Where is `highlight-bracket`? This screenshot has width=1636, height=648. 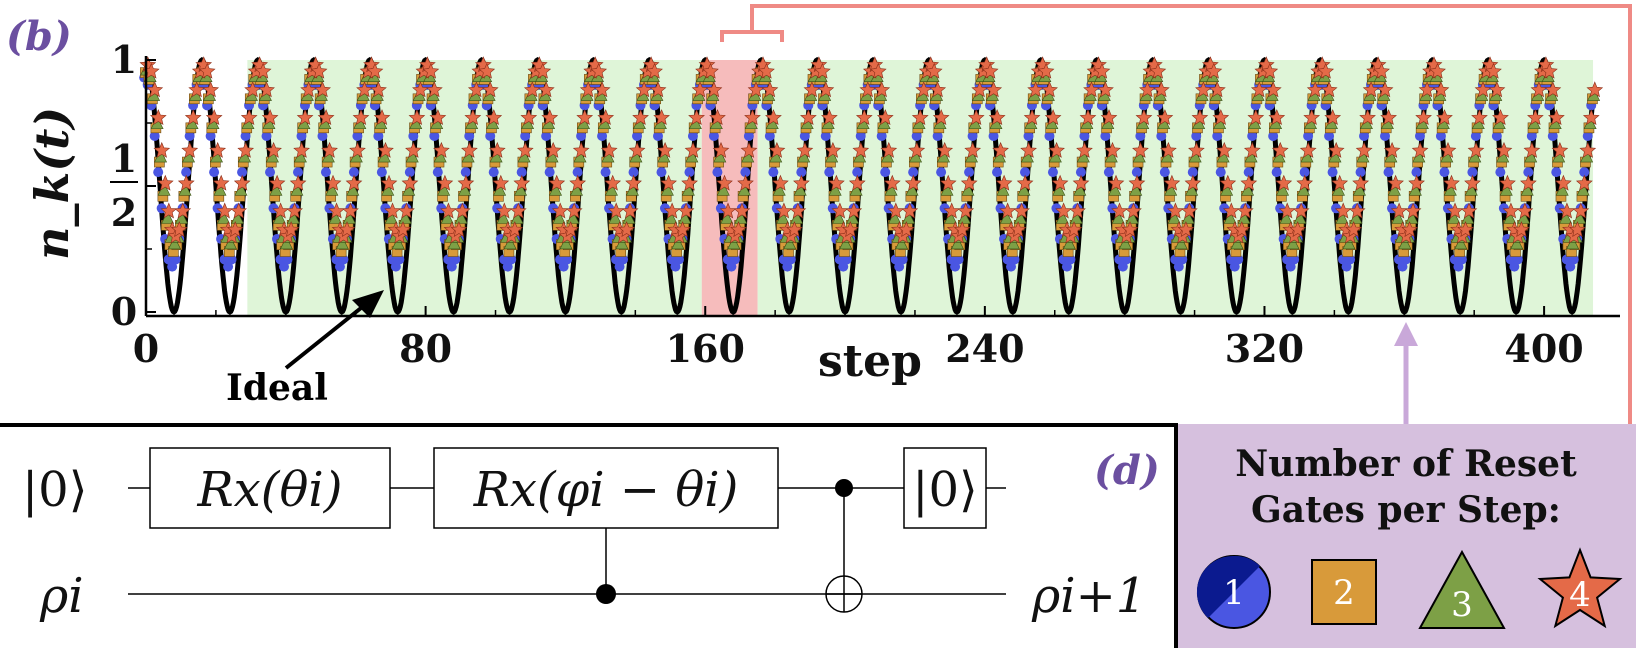
highlight-bracket is located at coordinates (752, 36).